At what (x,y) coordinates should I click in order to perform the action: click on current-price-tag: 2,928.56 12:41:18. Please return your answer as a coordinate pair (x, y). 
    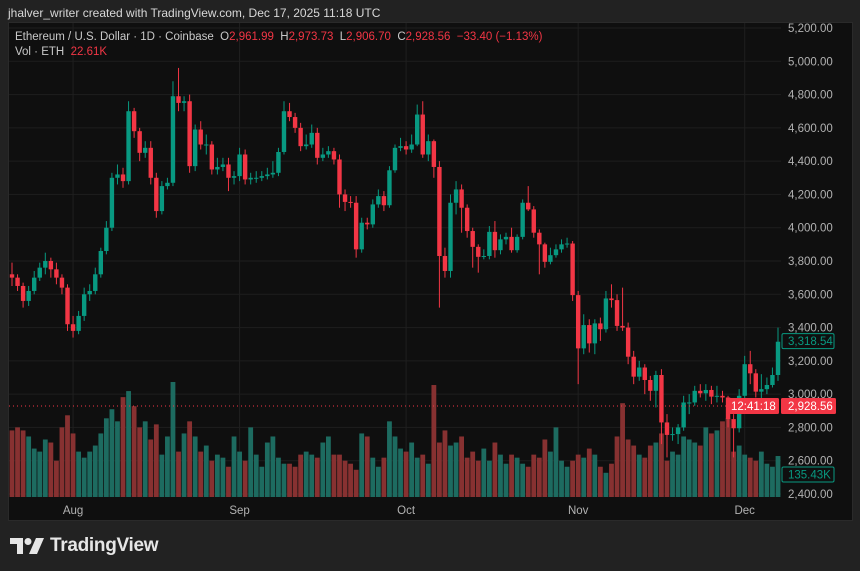
    Looking at the image, I should click on (781, 406).